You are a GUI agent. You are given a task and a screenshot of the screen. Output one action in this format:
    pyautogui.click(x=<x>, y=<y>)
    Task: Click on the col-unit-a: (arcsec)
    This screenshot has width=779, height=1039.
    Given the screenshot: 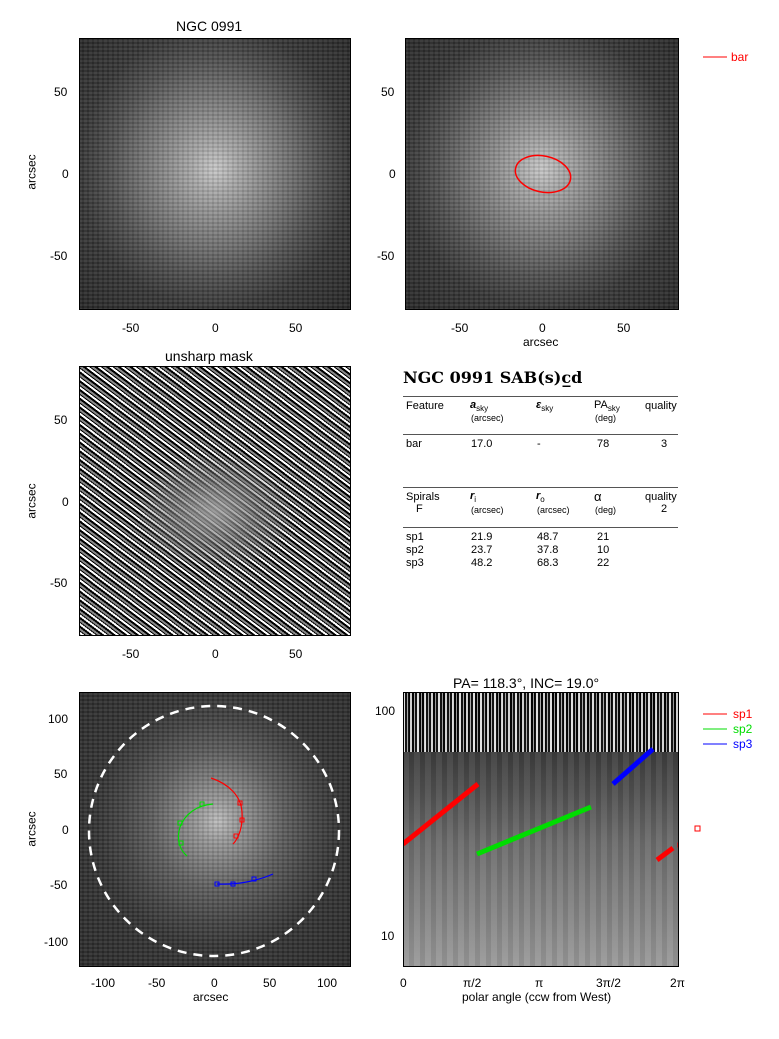 What is the action you would take?
    pyautogui.click(x=487, y=418)
    